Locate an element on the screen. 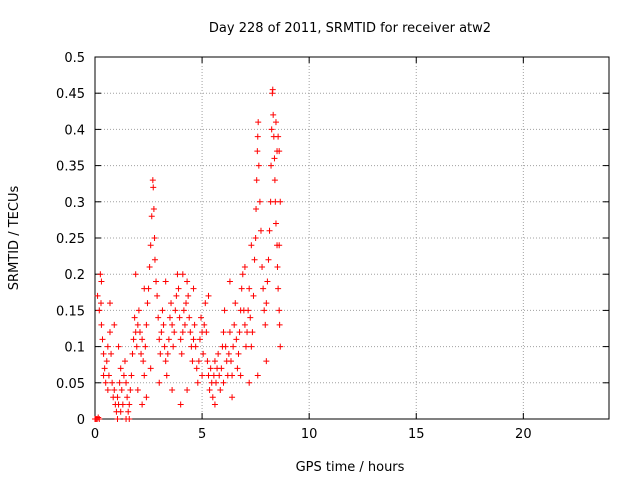  y-tick-label: 0.4 is located at coordinates (74, 130).